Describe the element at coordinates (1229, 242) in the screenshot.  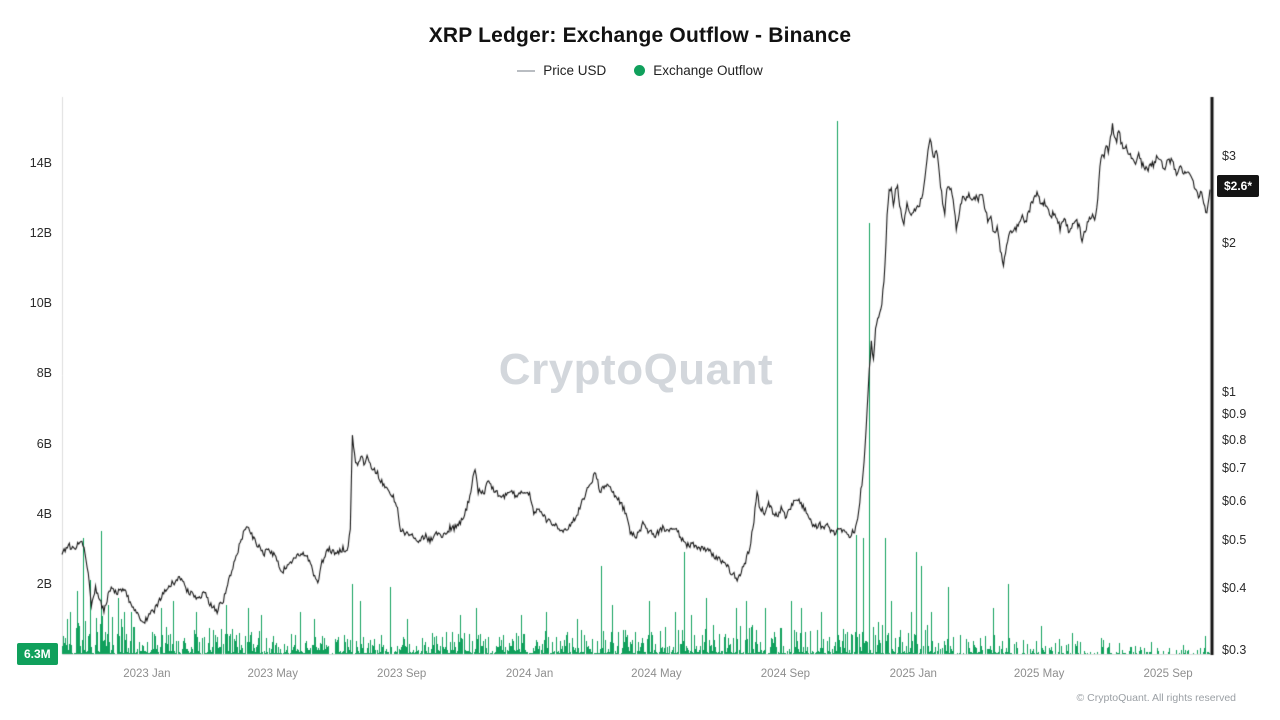
I see `right-axis-tick: $2` at that location.